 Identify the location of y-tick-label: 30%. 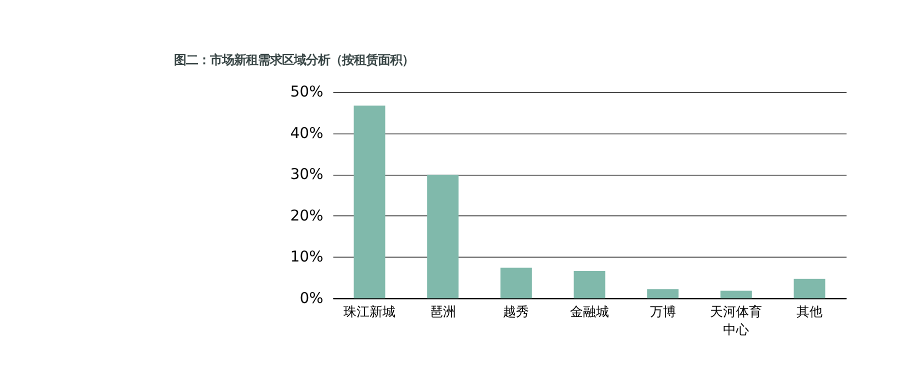
(307, 174).